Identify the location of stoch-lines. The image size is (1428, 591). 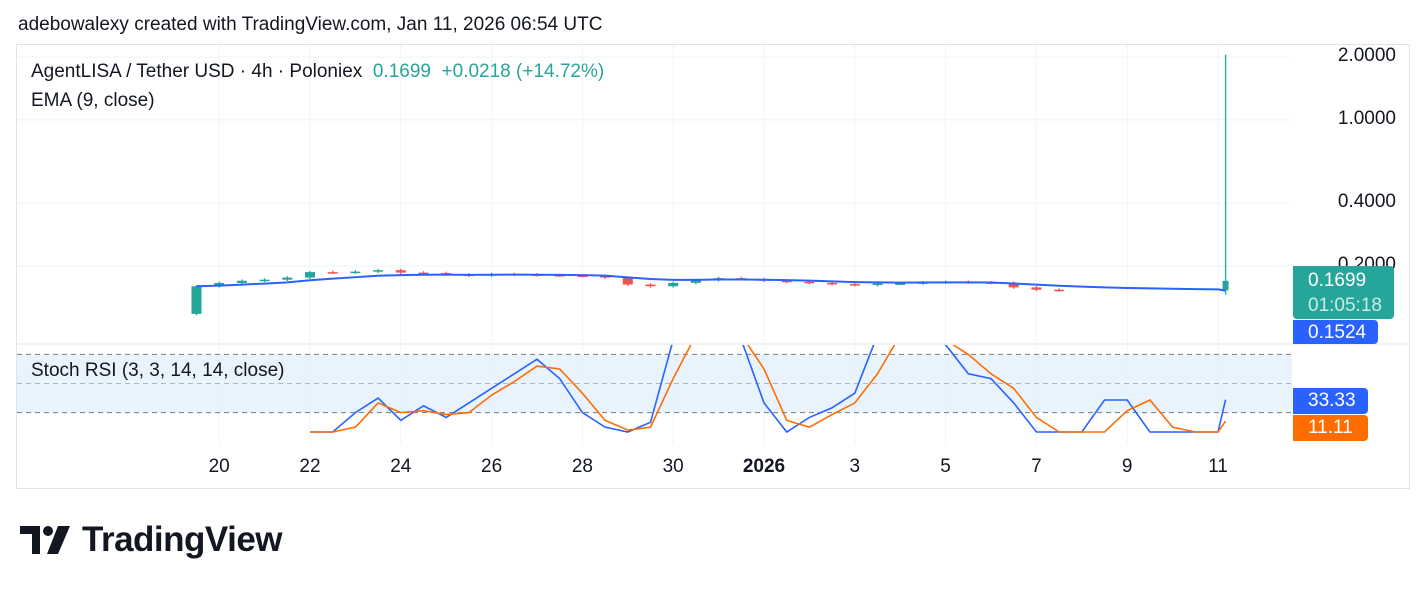
(768, 389).